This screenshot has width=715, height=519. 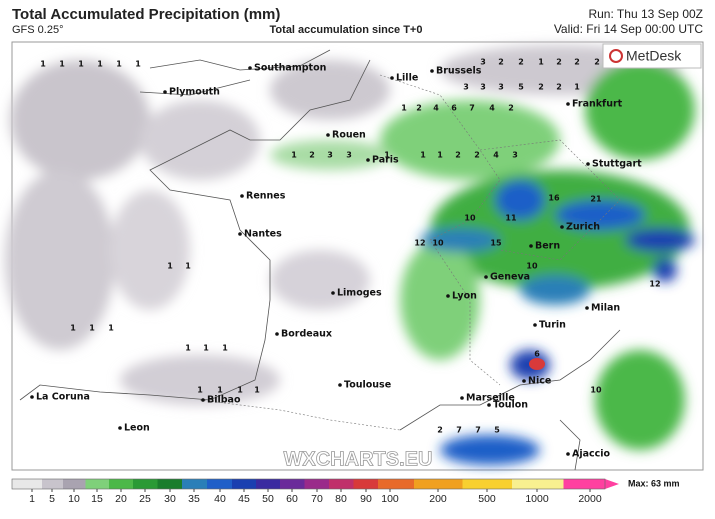 I want to click on colorbar-tick-label: 200, so click(x=438, y=499).